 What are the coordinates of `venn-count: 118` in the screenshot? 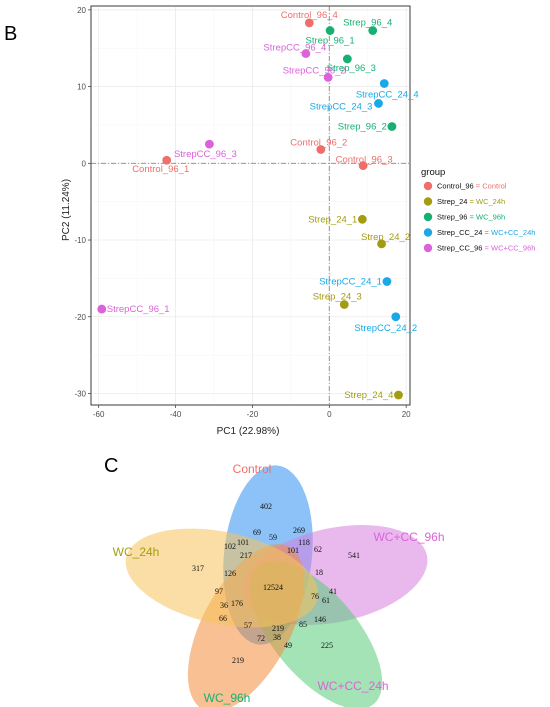 It's located at (304, 542).